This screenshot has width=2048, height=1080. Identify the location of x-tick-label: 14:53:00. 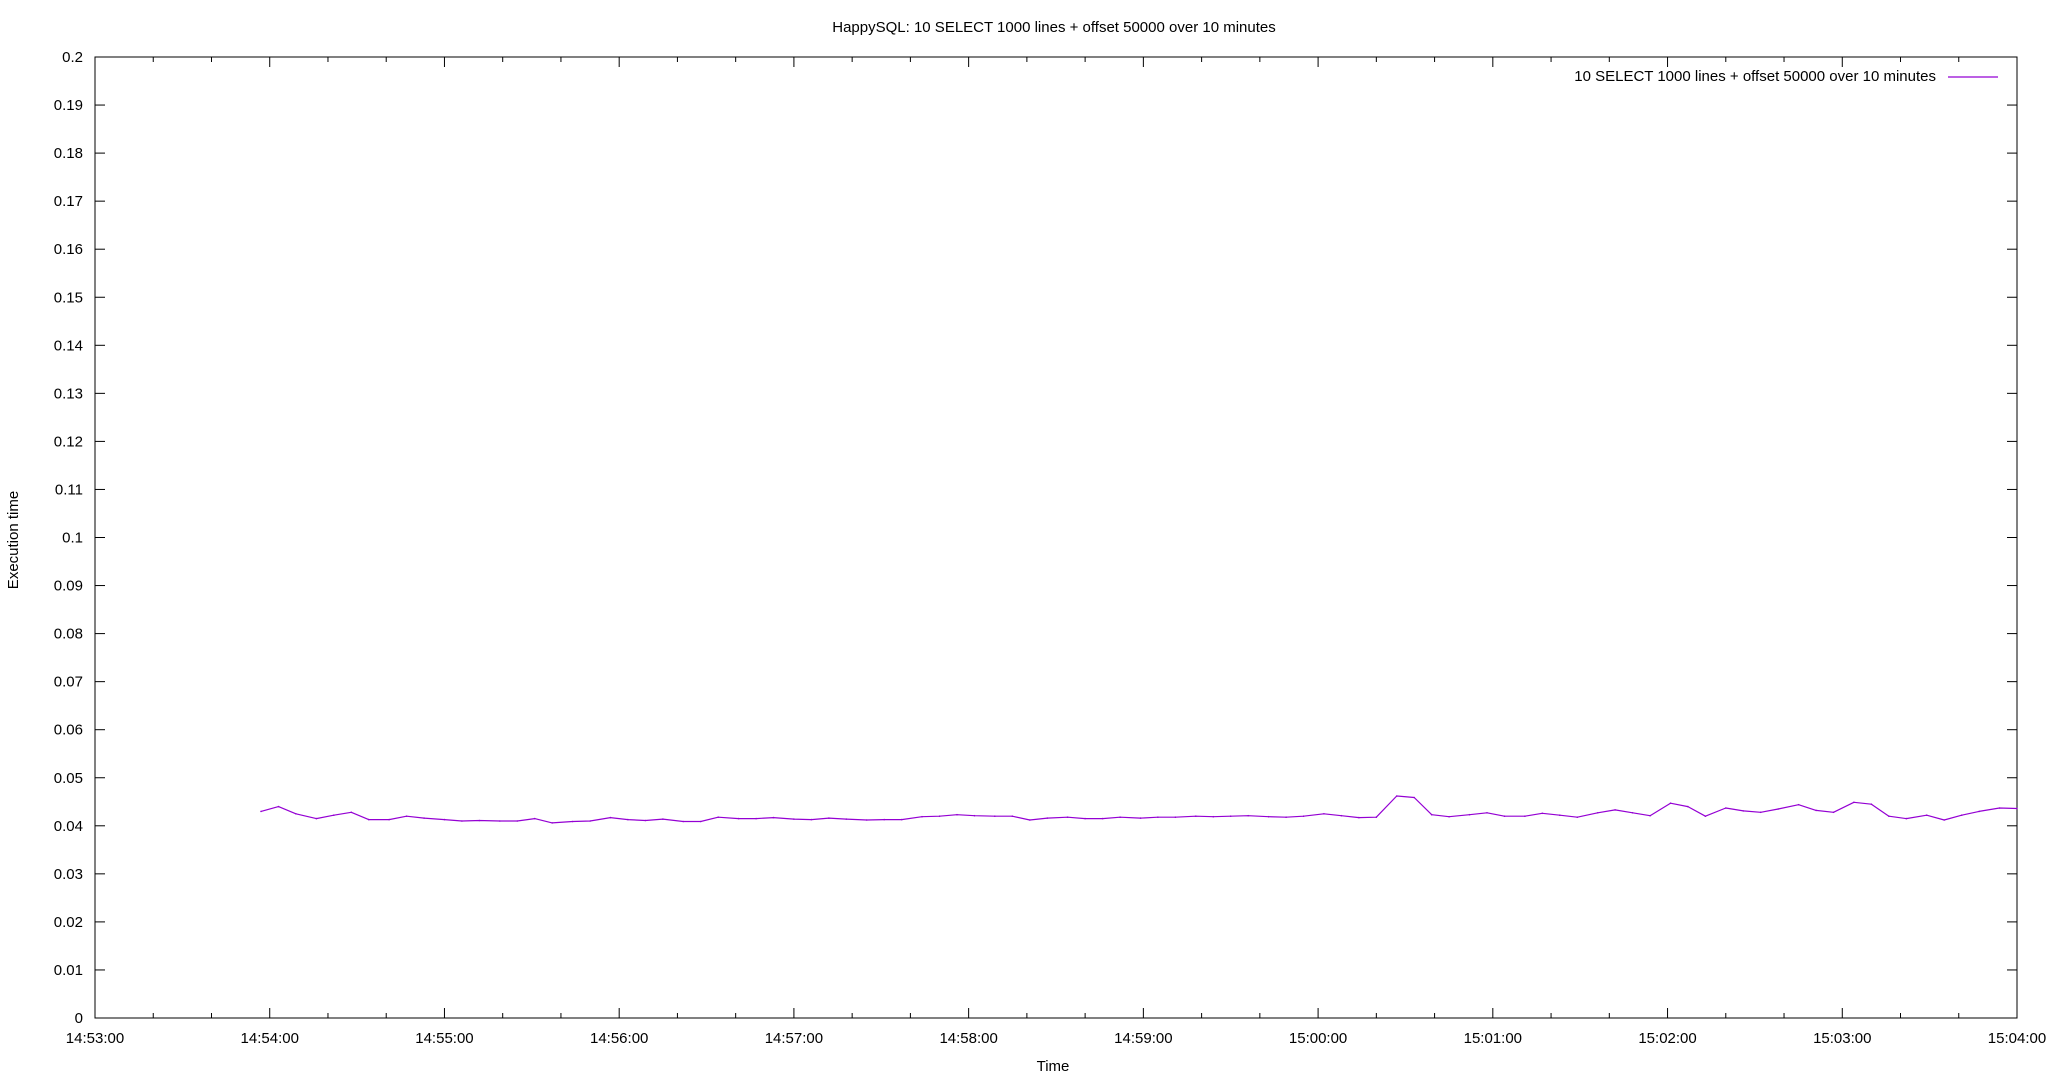
(95, 1038).